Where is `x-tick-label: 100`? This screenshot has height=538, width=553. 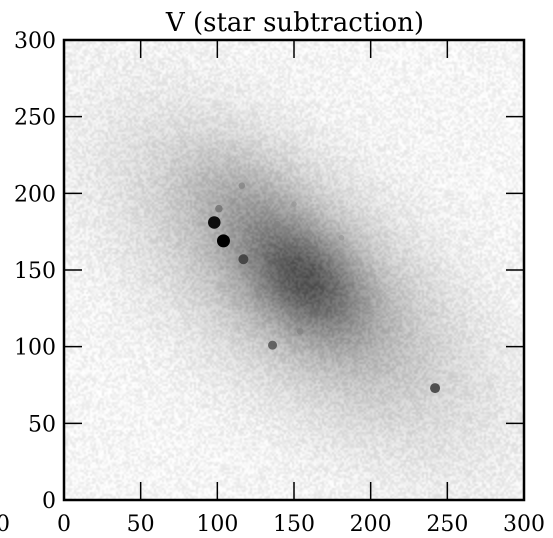
x-tick-label: 100 is located at coordinates (217, 524).